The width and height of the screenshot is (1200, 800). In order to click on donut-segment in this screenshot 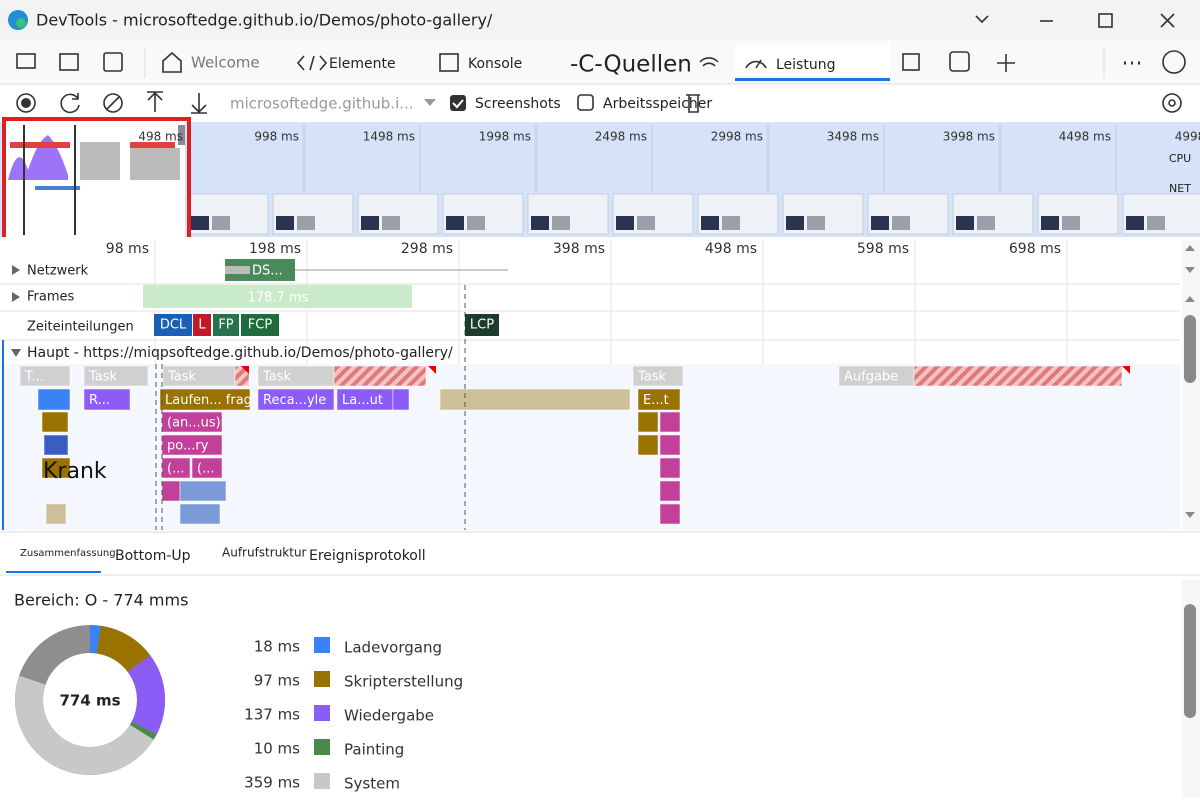, I will do `click(90, 700)`.